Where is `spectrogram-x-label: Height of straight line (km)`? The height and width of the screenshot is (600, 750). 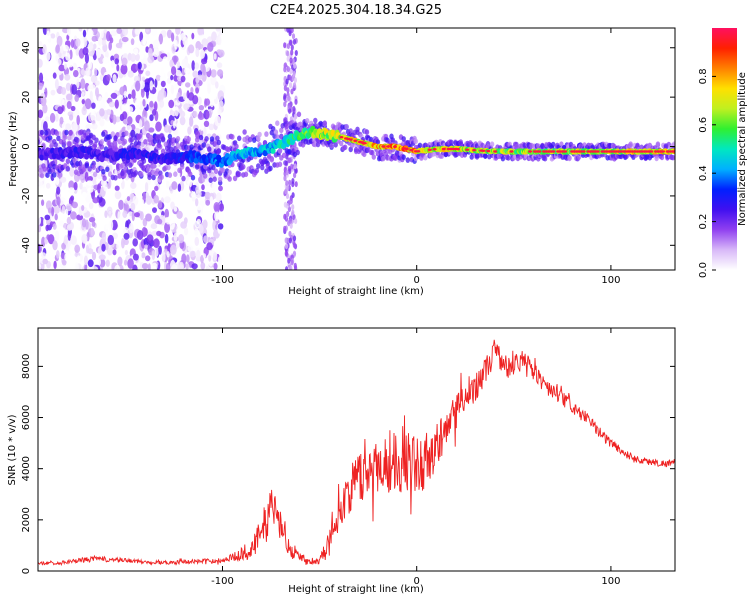 spectrogram-x-label: Height of straight line (km) is located at coordinates (356, 291).